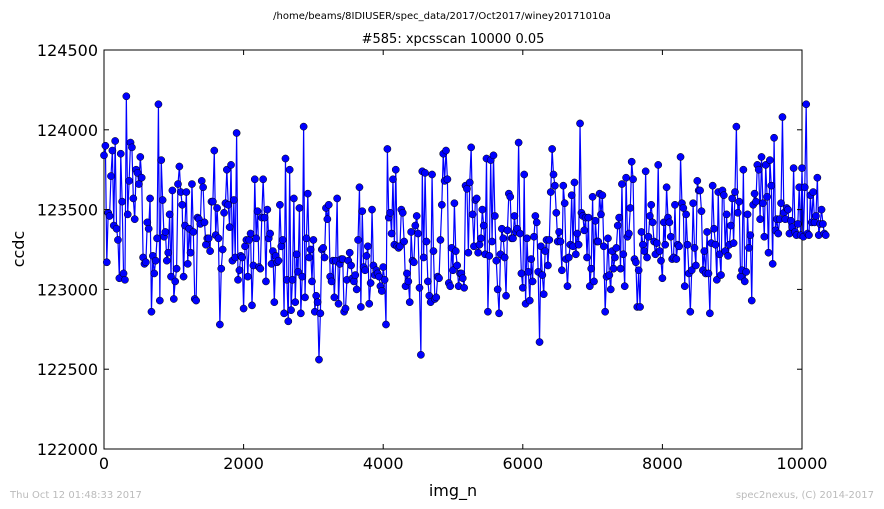 The height and width of the screenshot is (509, 884). I want to click on y-axis-label: ccdc, so click(18, 249).